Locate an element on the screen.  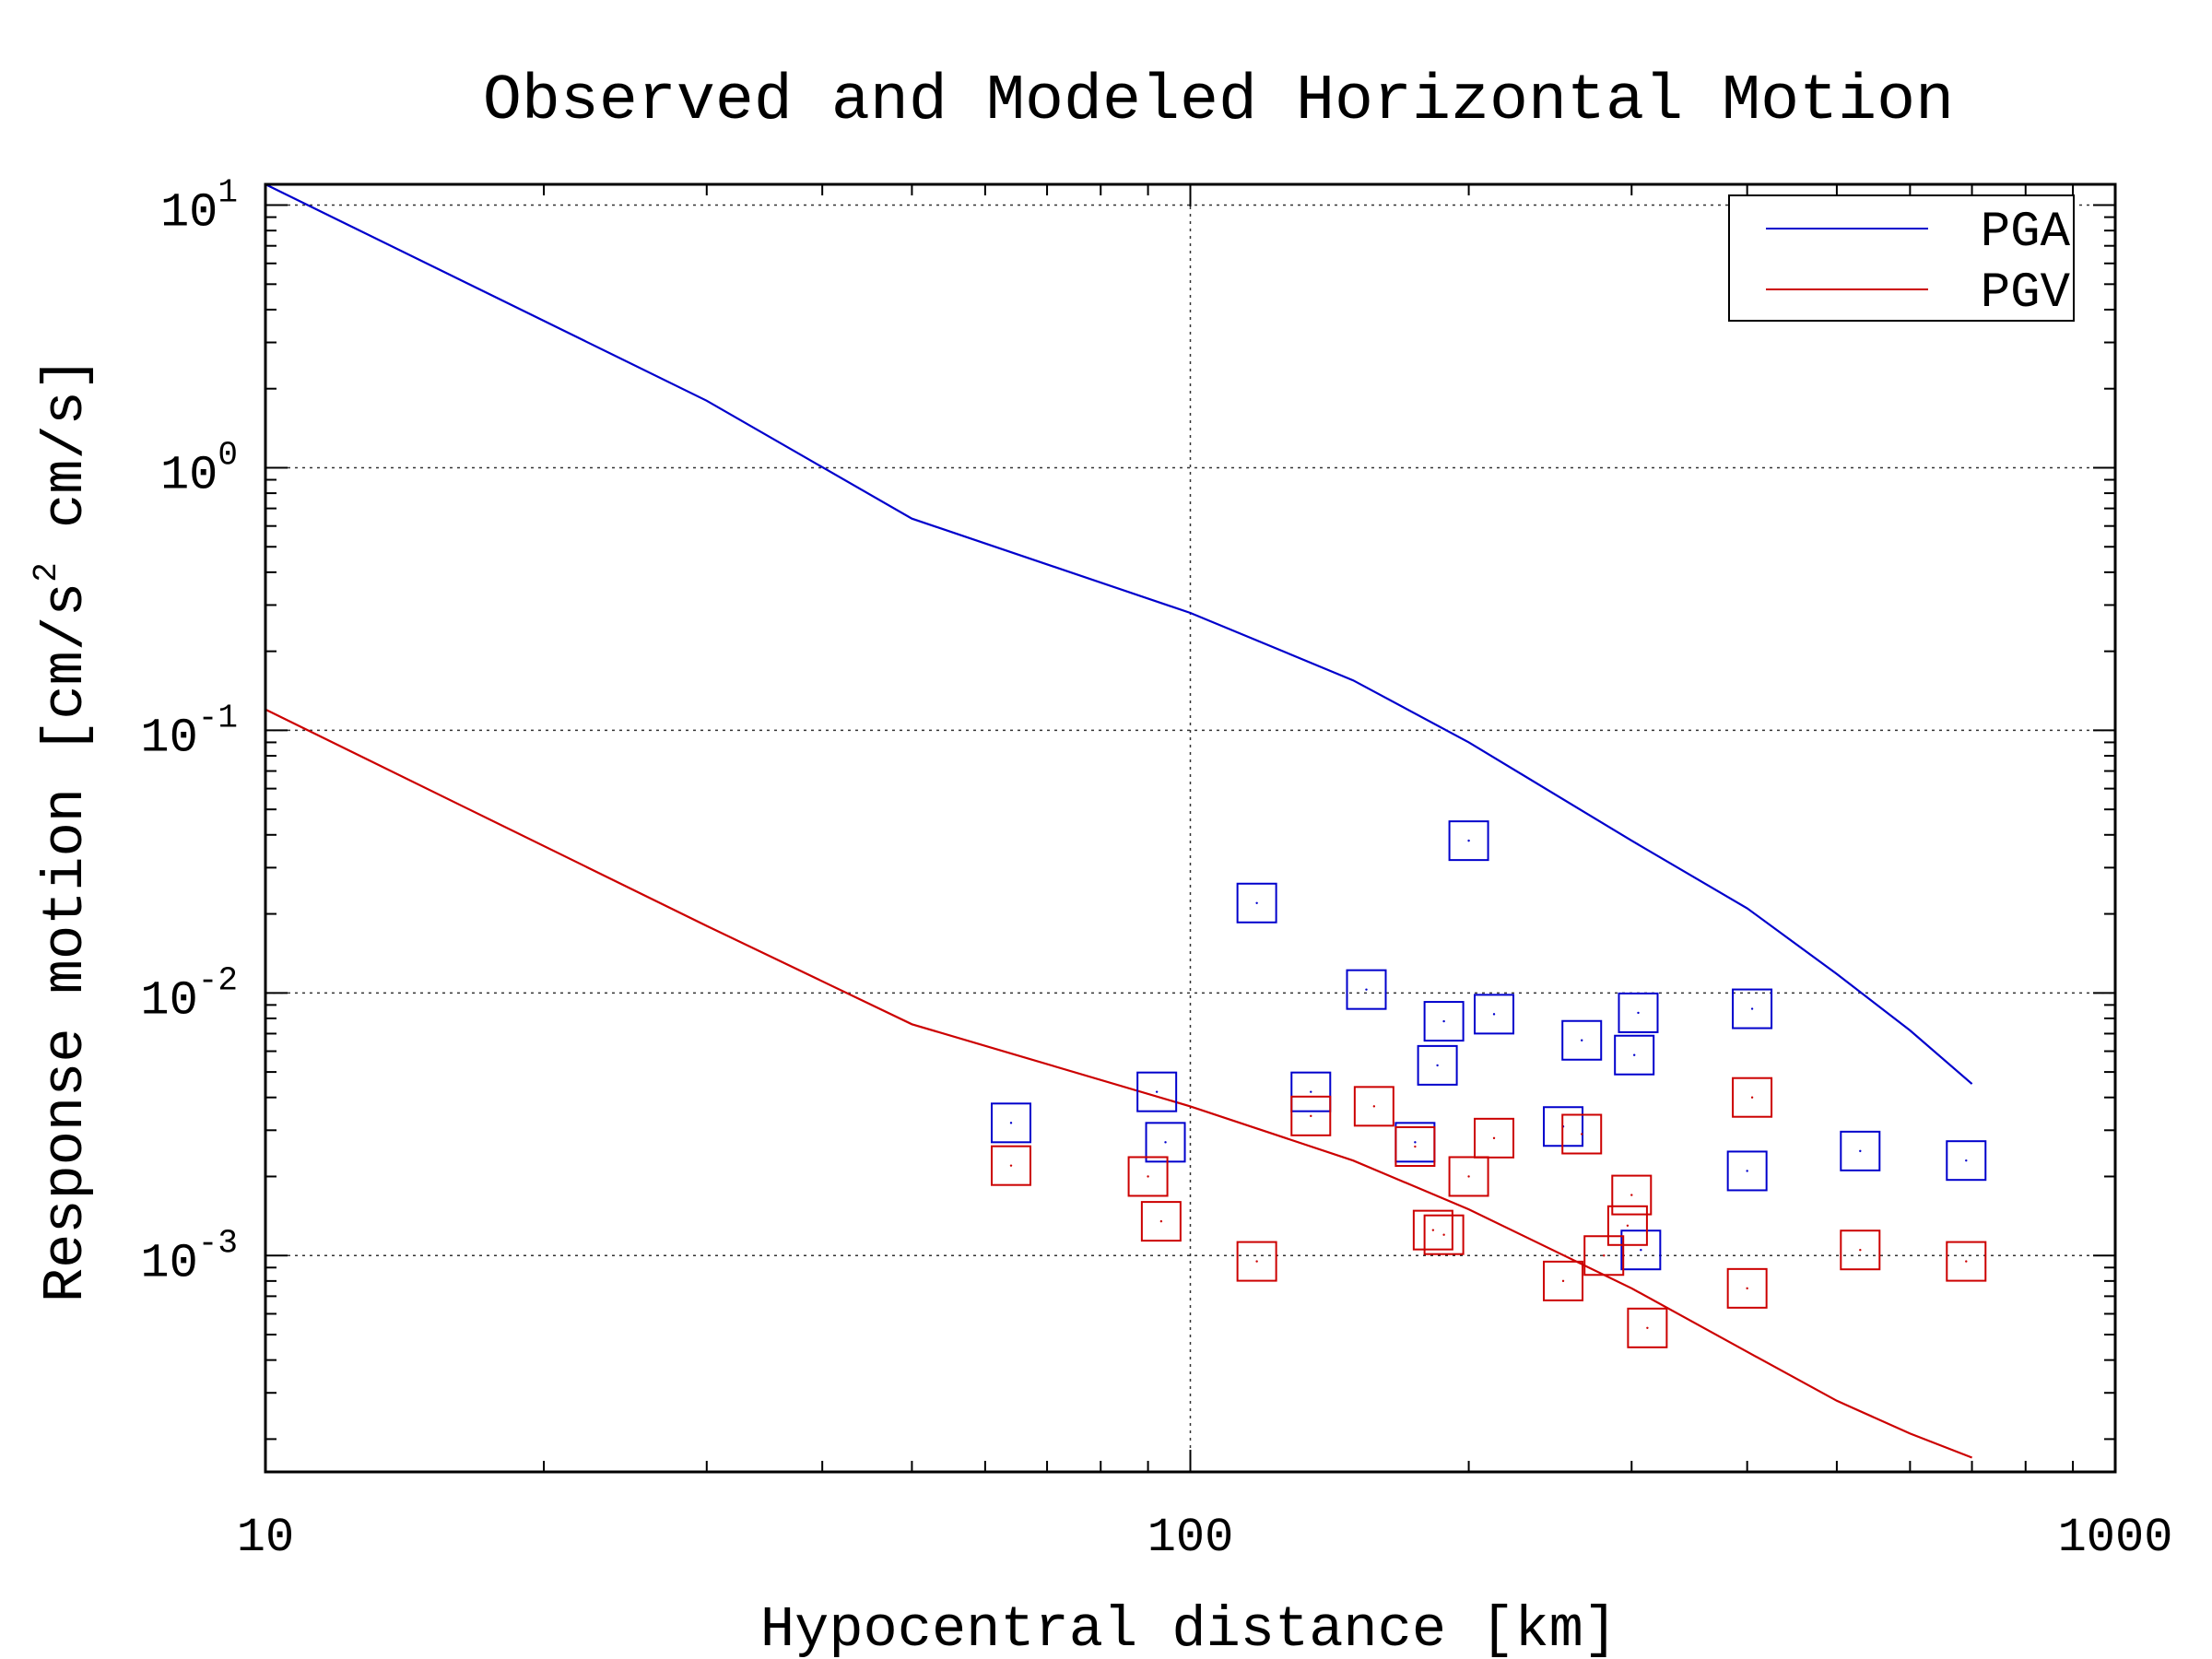
y-axis-label-superscript: 2 is located at coordinates (46, 572).